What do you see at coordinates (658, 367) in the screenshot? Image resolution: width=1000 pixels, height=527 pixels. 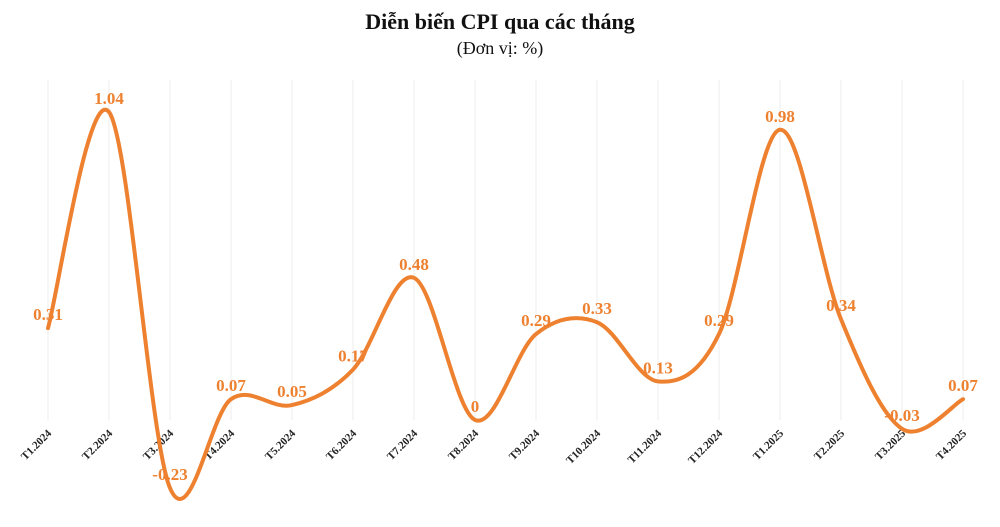 I see `data-label: 0.13` at bounding box center [658, 367].